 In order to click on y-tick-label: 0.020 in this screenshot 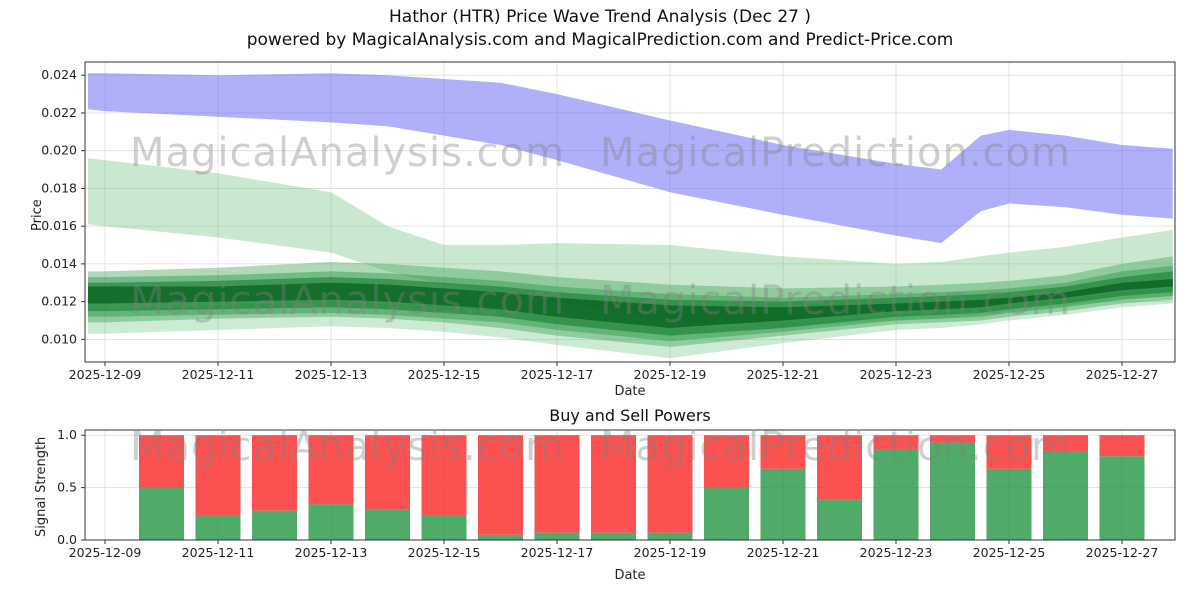, I will do `click(59, 150)`.